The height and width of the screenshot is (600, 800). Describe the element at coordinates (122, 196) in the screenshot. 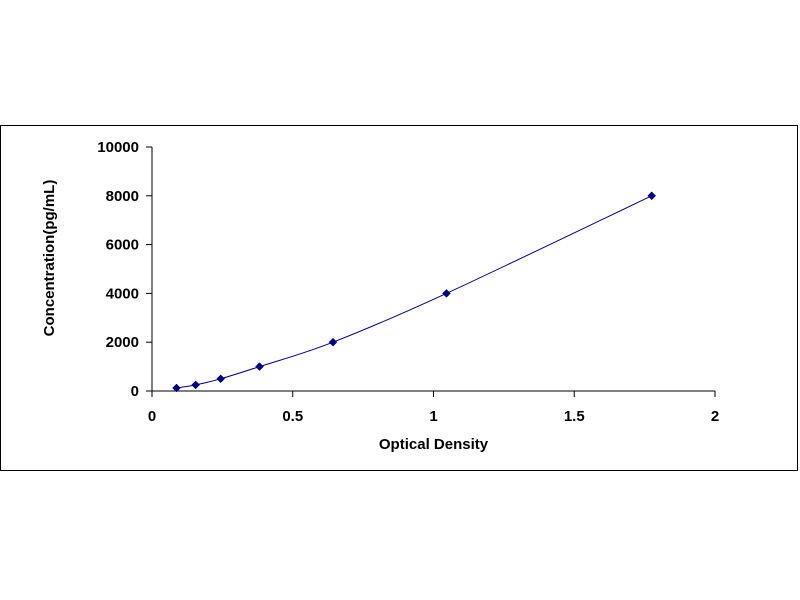

I see `y-tick-label: 8000` at that location.